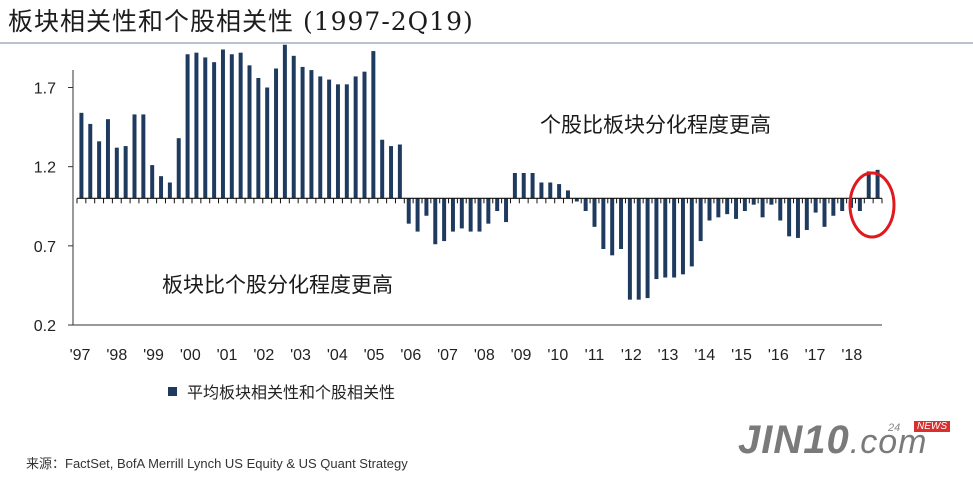  What do you see at coordinates (45, 247) in the screenshot?
I see `y-tick-label: 0.7` at bounding box center [45, 247].